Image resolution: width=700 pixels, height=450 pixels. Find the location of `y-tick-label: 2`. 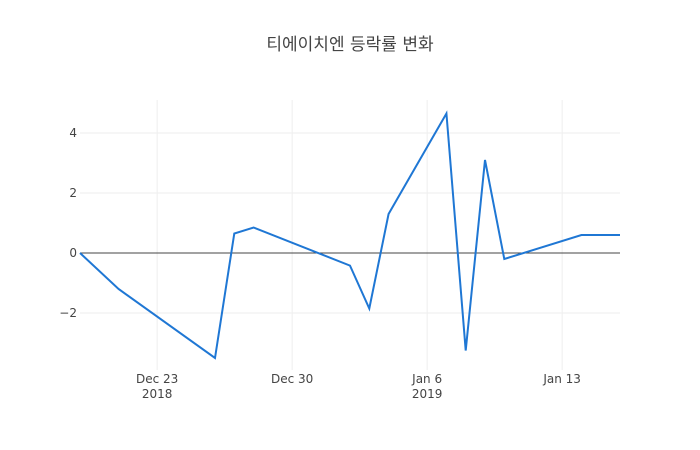

y-tick-label: 2 is located at coordinates (73, 193).